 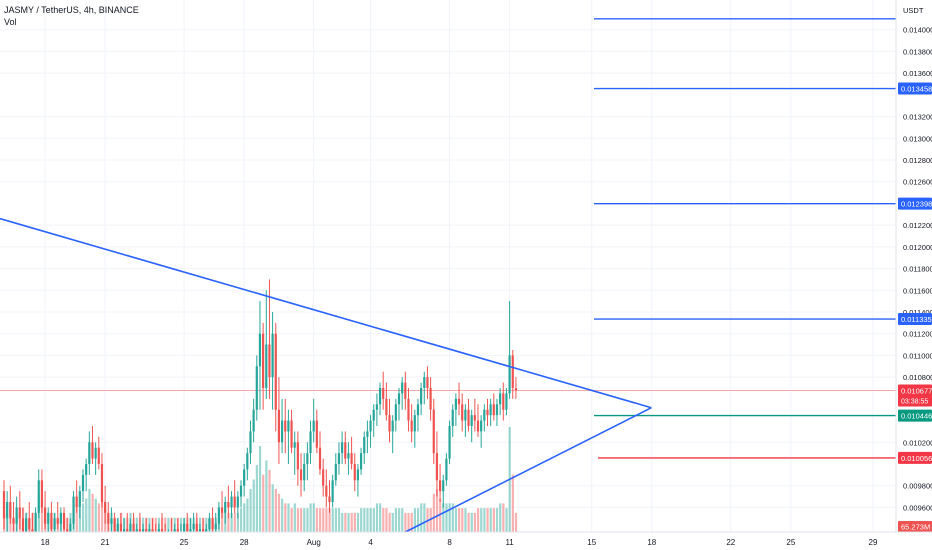 What do you see at coordinates (71, 10) in the screenshot?
I see `symbol-title: JASMY / TetherUS, 4h, BINANCE` at bounding box center [71, 10].